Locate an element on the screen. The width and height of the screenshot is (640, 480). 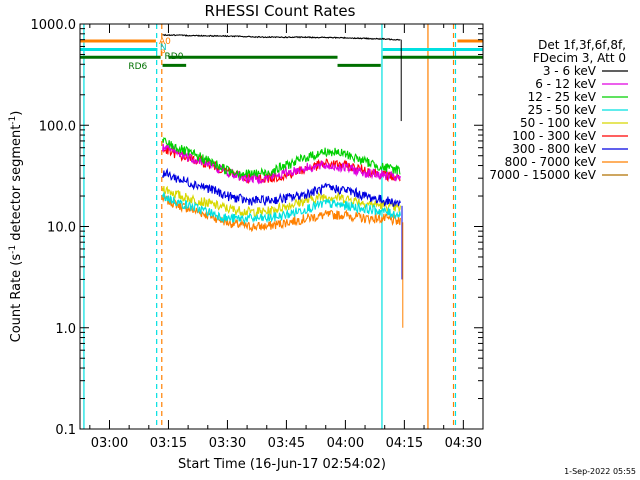
x-tick-label: 04:15 is located at coordinates (404, 443).